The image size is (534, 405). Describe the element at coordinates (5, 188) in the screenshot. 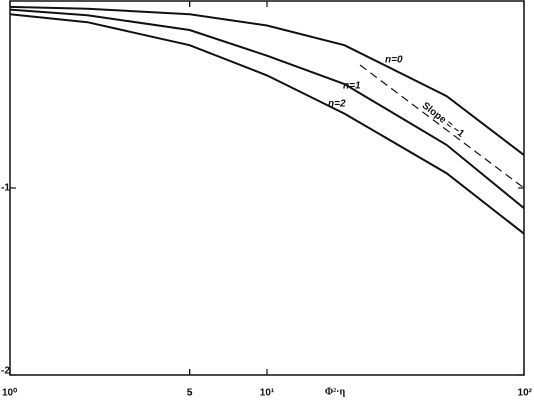

I see `y-tick-label: -1` at that location.